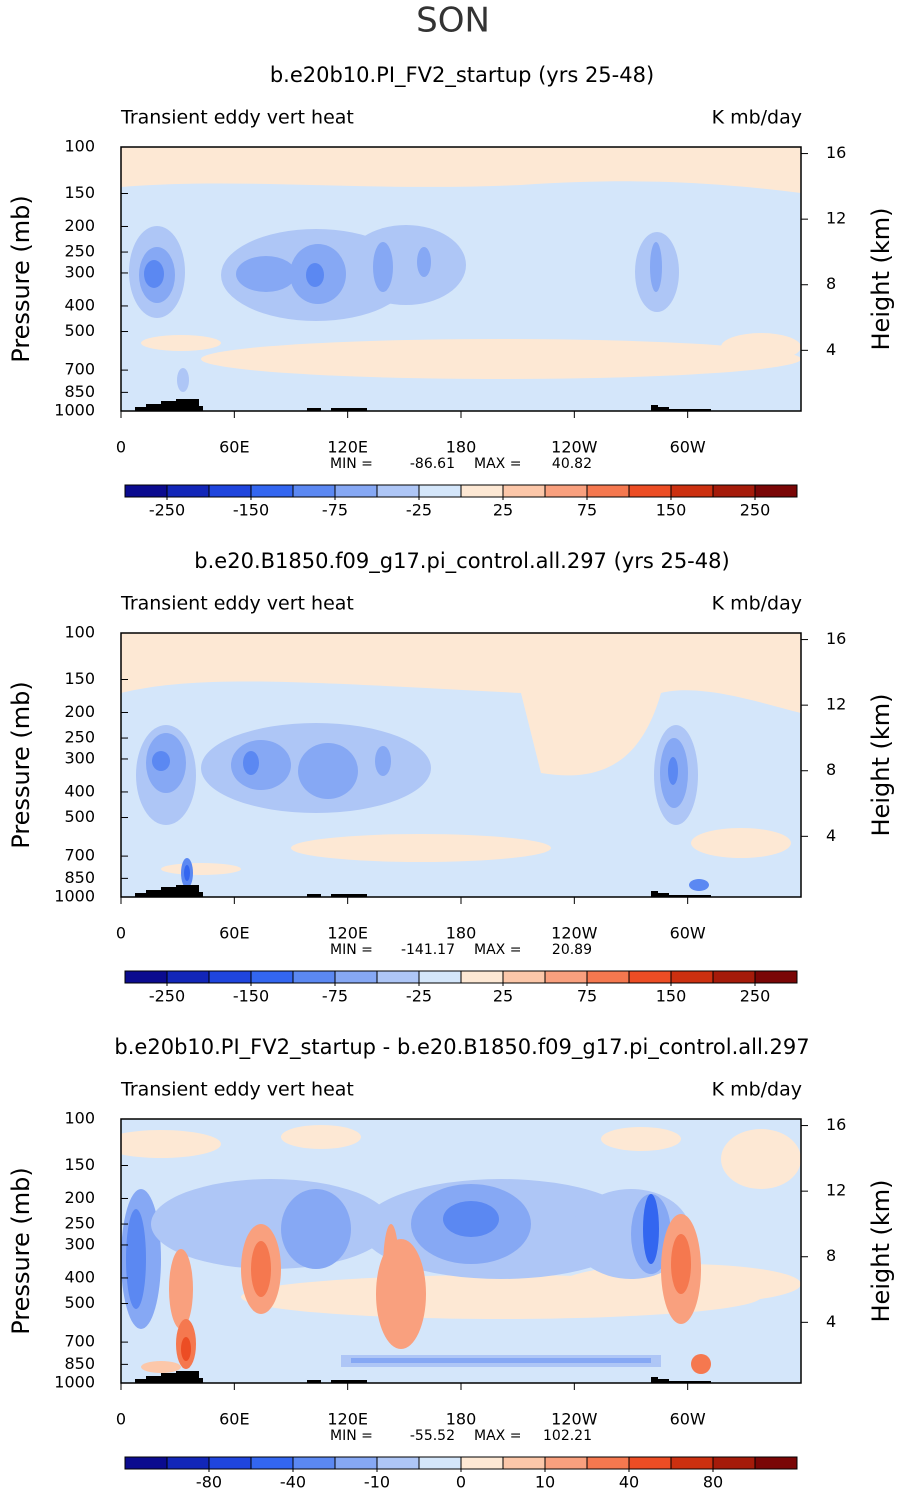  I want to click on max-value: 40.82, so click(572, 464).